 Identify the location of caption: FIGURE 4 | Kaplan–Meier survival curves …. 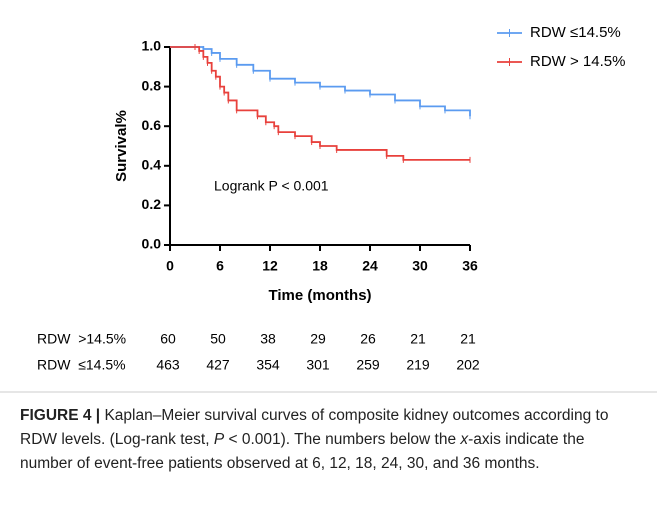
(330, 440).